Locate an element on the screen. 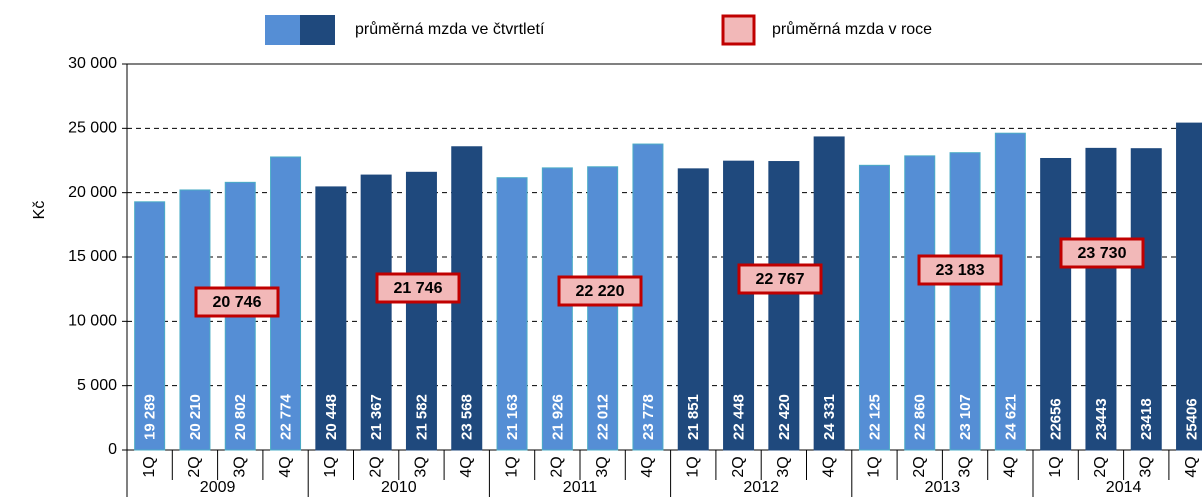 This screenshot has width=1202, height=497. data-label: 21 582 is located at coordinates (421, 417).